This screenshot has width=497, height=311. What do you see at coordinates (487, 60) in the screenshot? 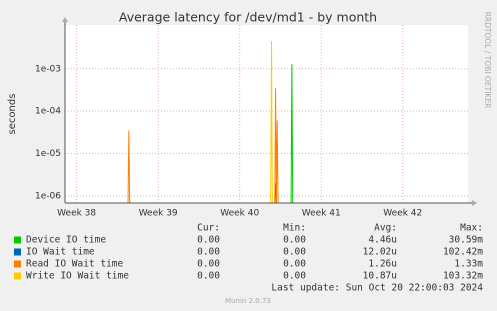
I see `side-text: RRDTOOL / TOBI OETIKER` at bounding box center [487, 60].